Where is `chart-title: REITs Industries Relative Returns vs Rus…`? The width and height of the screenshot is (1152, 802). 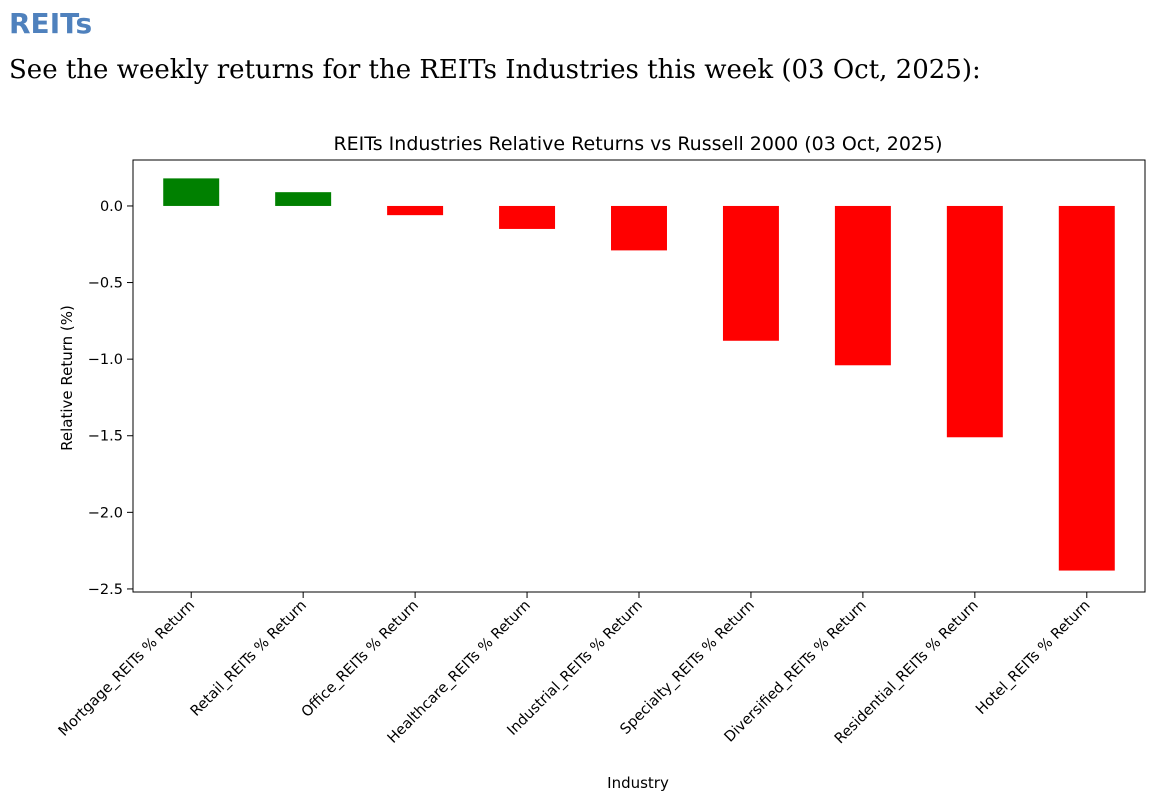
chart-title: REITs Industries Relative Returns vs Rus… is located at coordinates (637, 144).